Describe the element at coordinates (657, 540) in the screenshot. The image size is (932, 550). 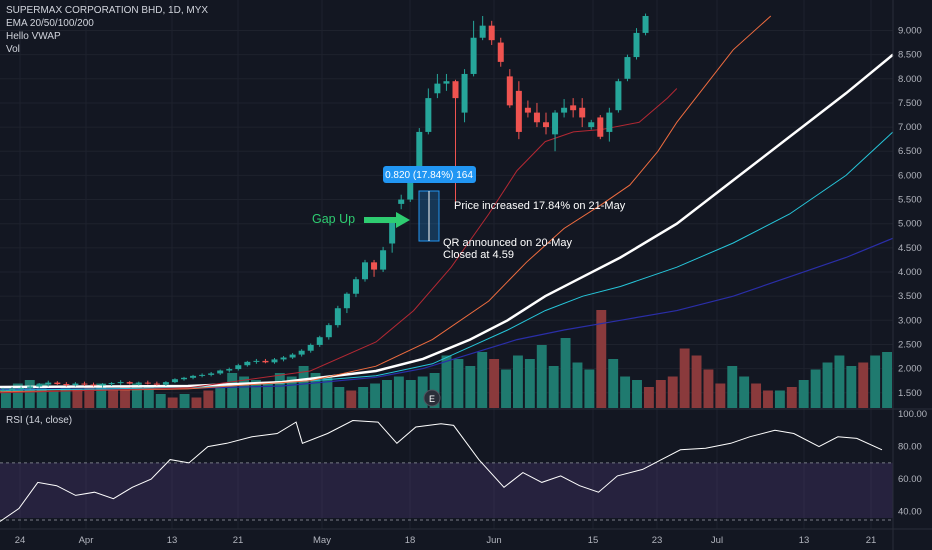
I see `time-tick-label: 23` at that location.